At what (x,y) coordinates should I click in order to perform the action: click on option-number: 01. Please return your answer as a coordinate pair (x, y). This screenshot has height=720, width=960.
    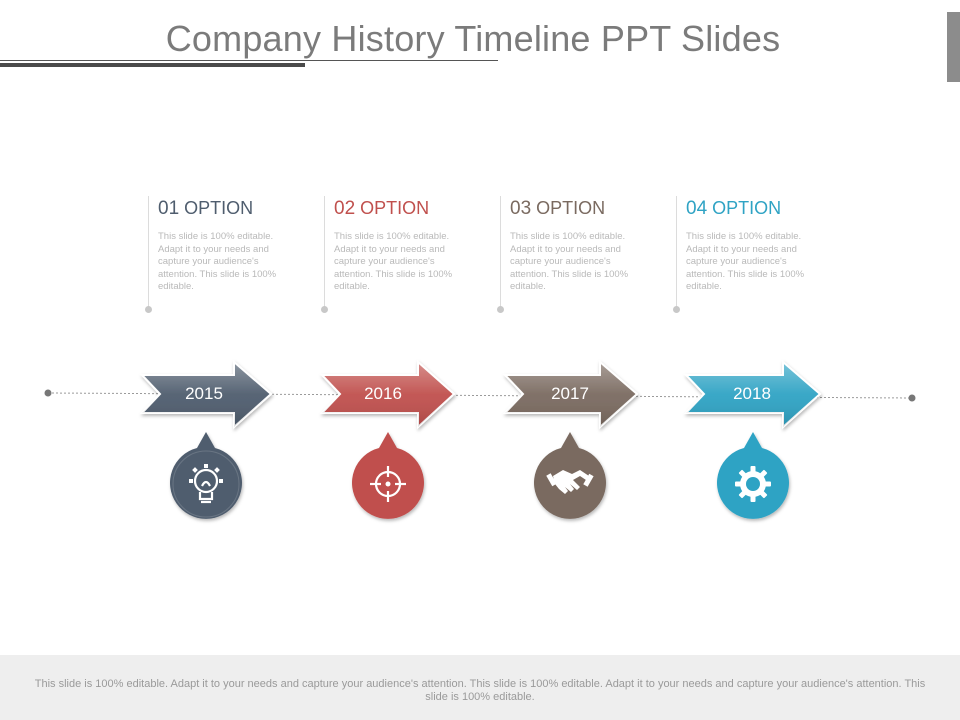
    Looking at the image, I should click on (169, 208).